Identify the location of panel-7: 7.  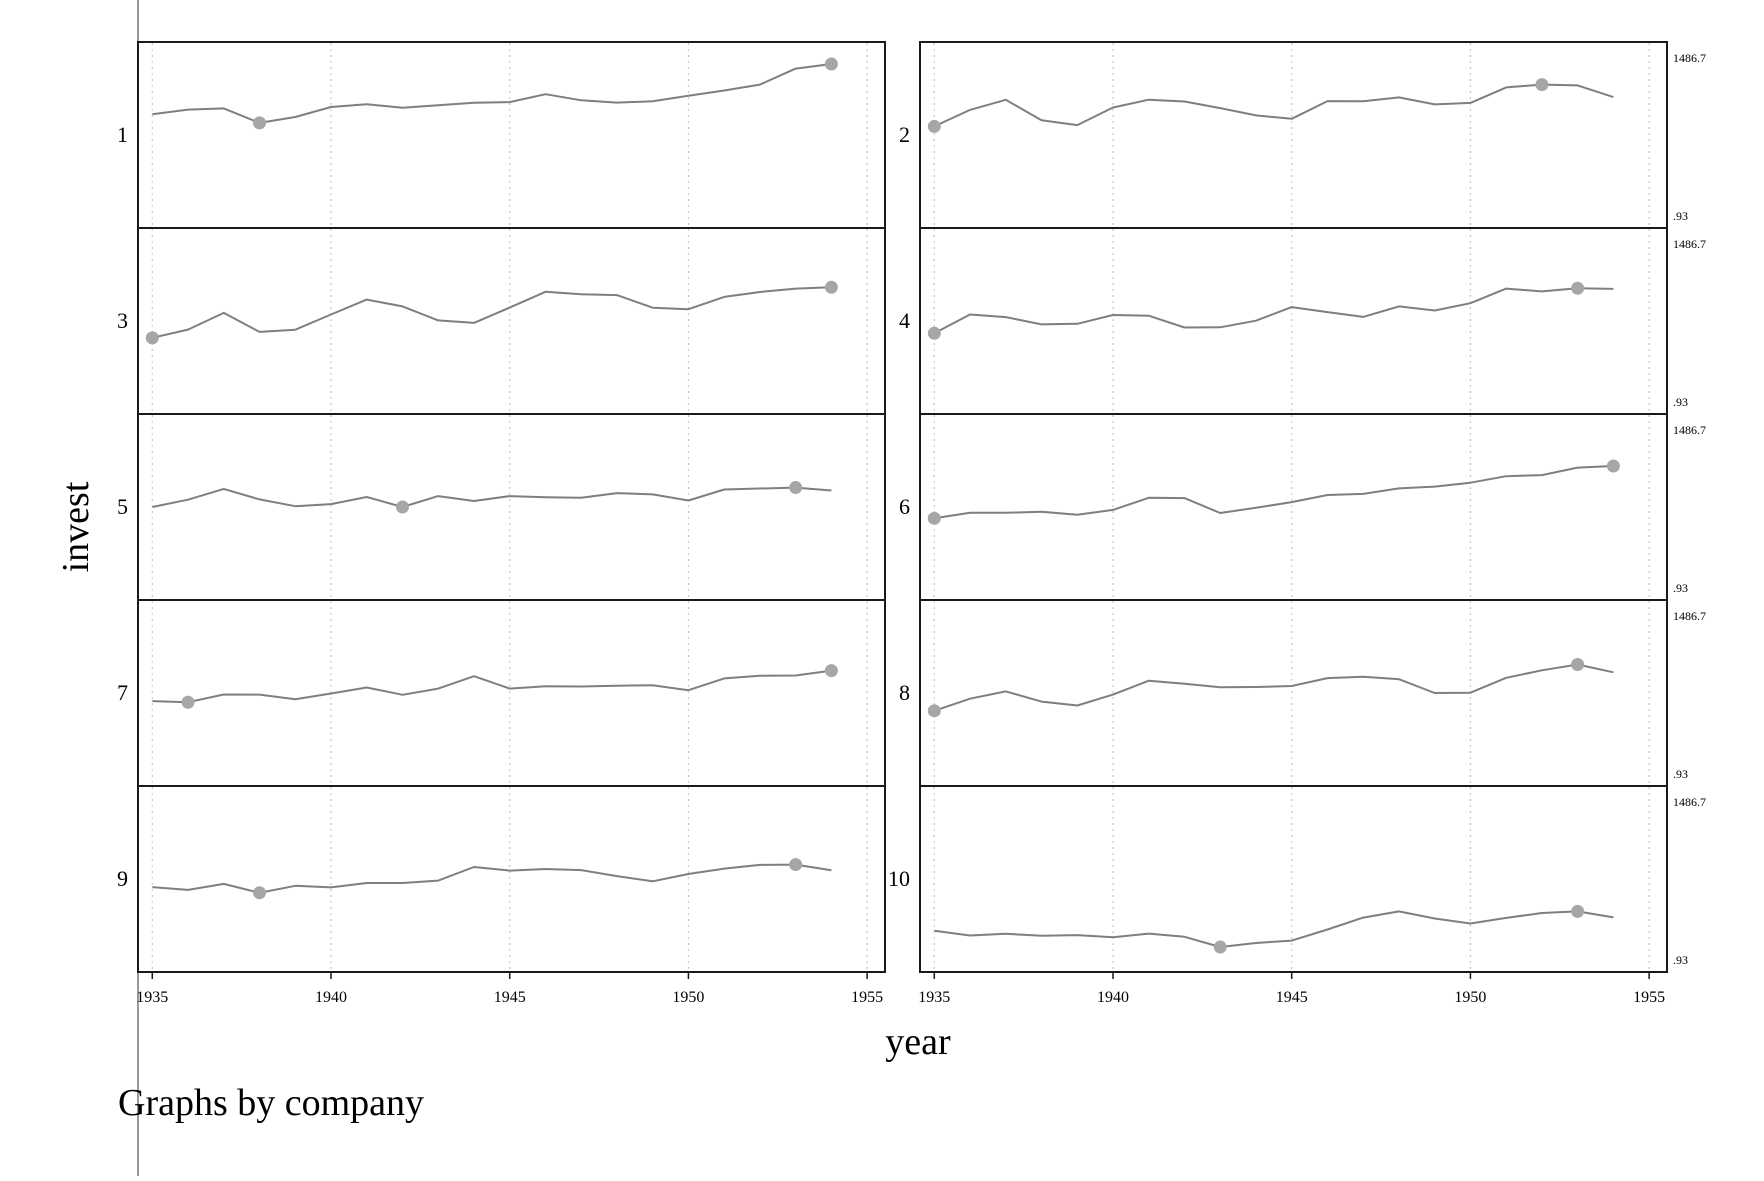
(501, 693).